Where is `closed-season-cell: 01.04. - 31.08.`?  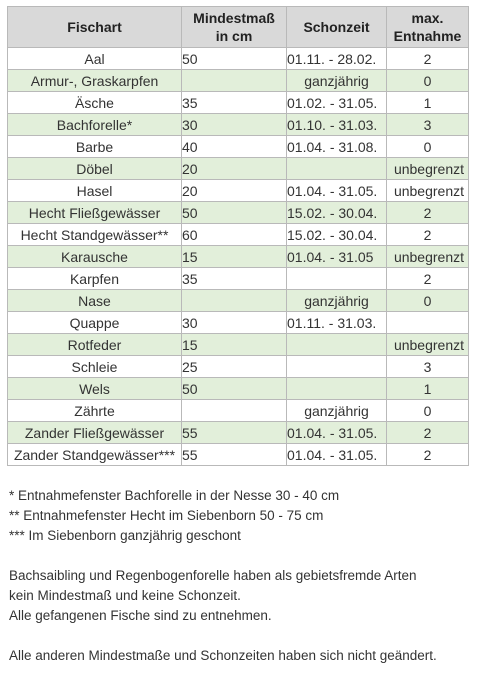
closed-season-cell: 01.04. - 31.08. is located at coordinates (336, 146).